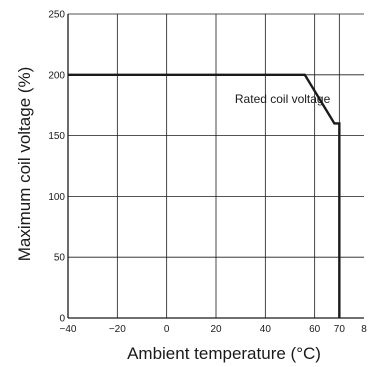 This screenshot has width=371, height=367. Describe the element at coordinates (167, 329) in the screenshot. I see `x-tick-label: 0` at that location.